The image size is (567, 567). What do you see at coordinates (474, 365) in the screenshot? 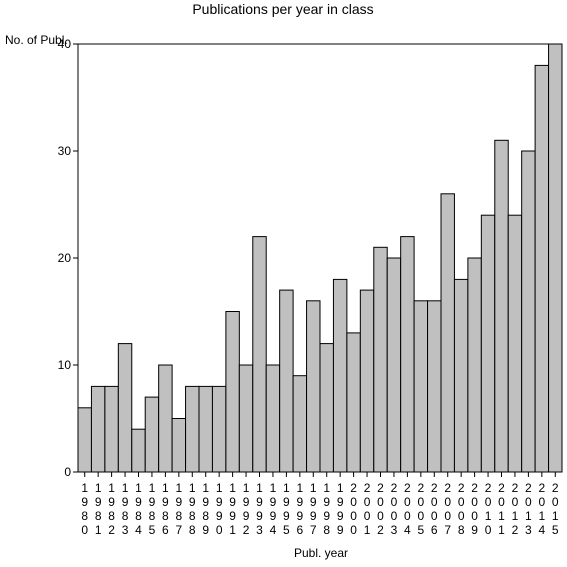
I see `bar-2009` at bounding box center [474, 365].